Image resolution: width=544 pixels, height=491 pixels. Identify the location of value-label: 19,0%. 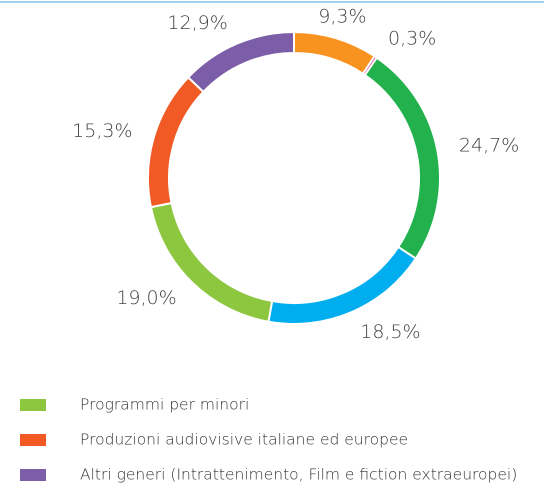
(146, 298).